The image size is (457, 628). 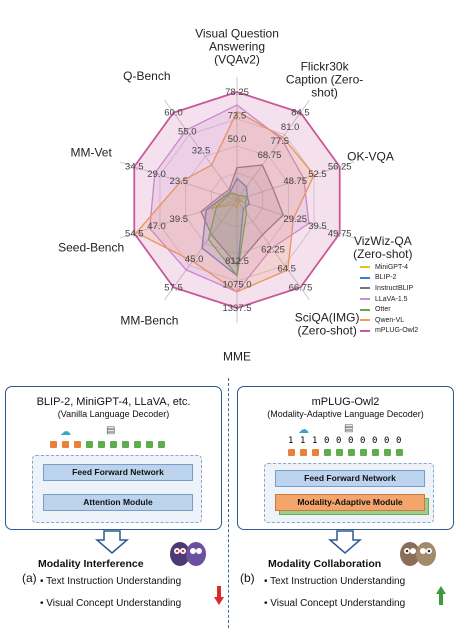 I want to click on legend-label: MiniGPT-4, so click(x=392, y=267).